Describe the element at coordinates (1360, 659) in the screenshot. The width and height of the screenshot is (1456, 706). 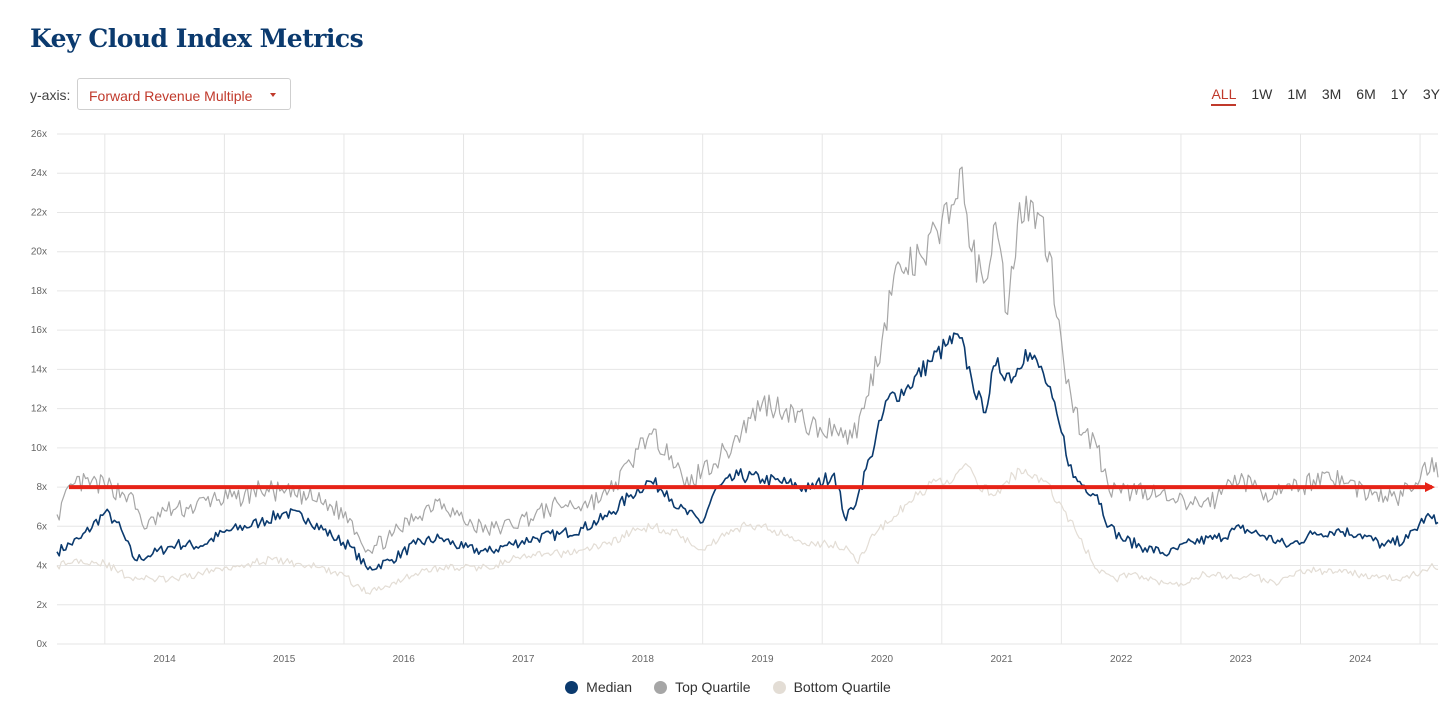
I see `x-tick-label: 2024` at that location.